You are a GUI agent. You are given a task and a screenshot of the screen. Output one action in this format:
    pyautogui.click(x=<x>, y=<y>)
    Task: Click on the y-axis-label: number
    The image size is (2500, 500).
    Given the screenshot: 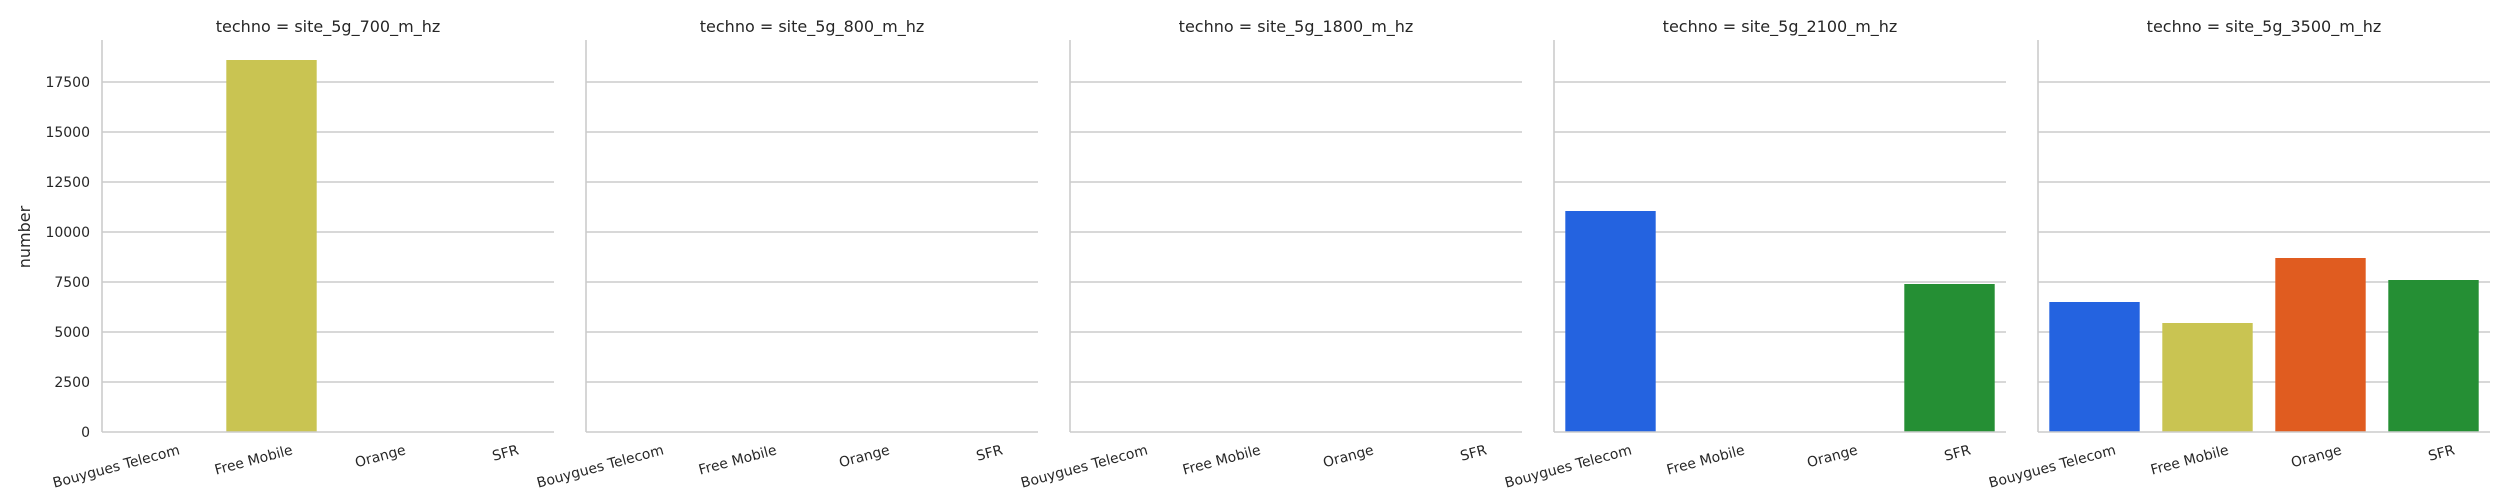 What is the action you would take?
    pyautogui.click(x=24, y=236)
    